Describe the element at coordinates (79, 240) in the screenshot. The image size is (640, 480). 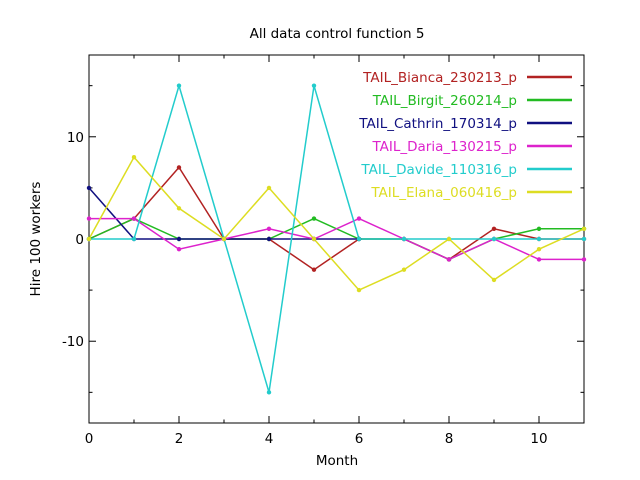
I see `y-tick-label: 0` at that location.